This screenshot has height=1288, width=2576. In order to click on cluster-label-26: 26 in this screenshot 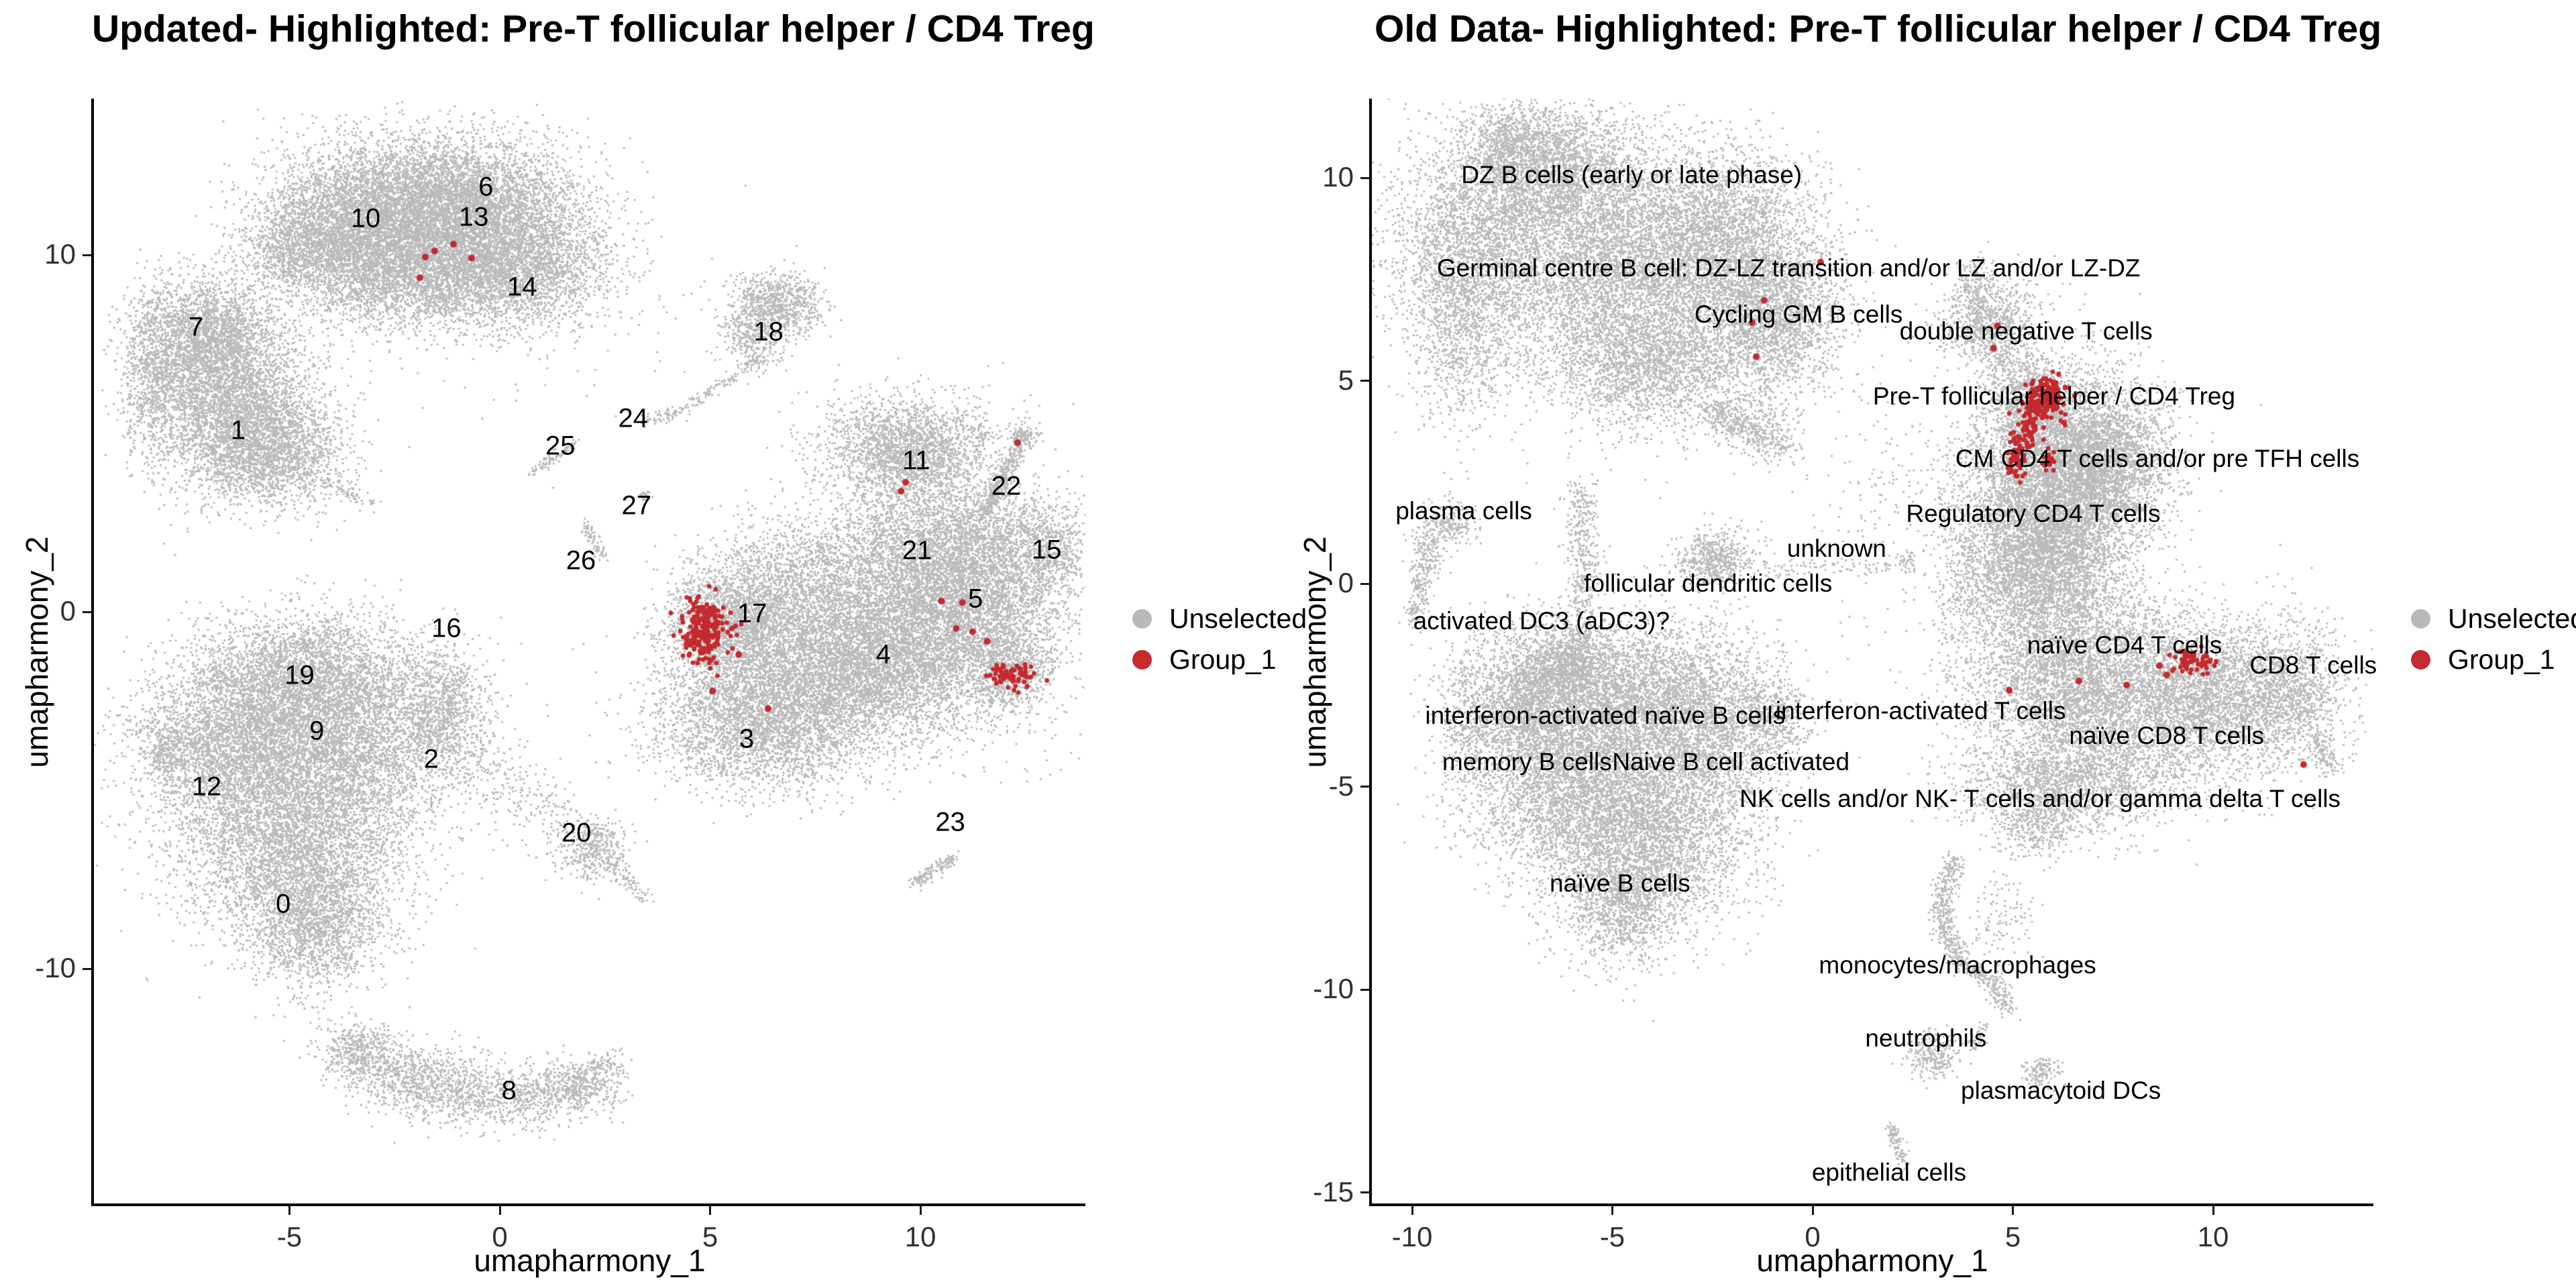, I will do `click(581, 560)`.